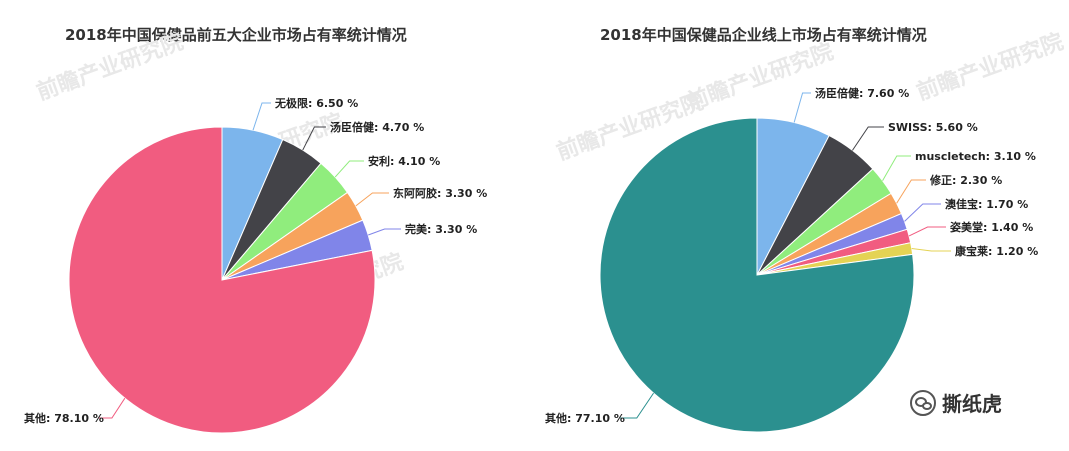 This screenshot has height=451, width=1069. Describe the element at coordinates (64, 418) in the screenshot. I see `slice-label: 其他: 78.10 %` at that location.